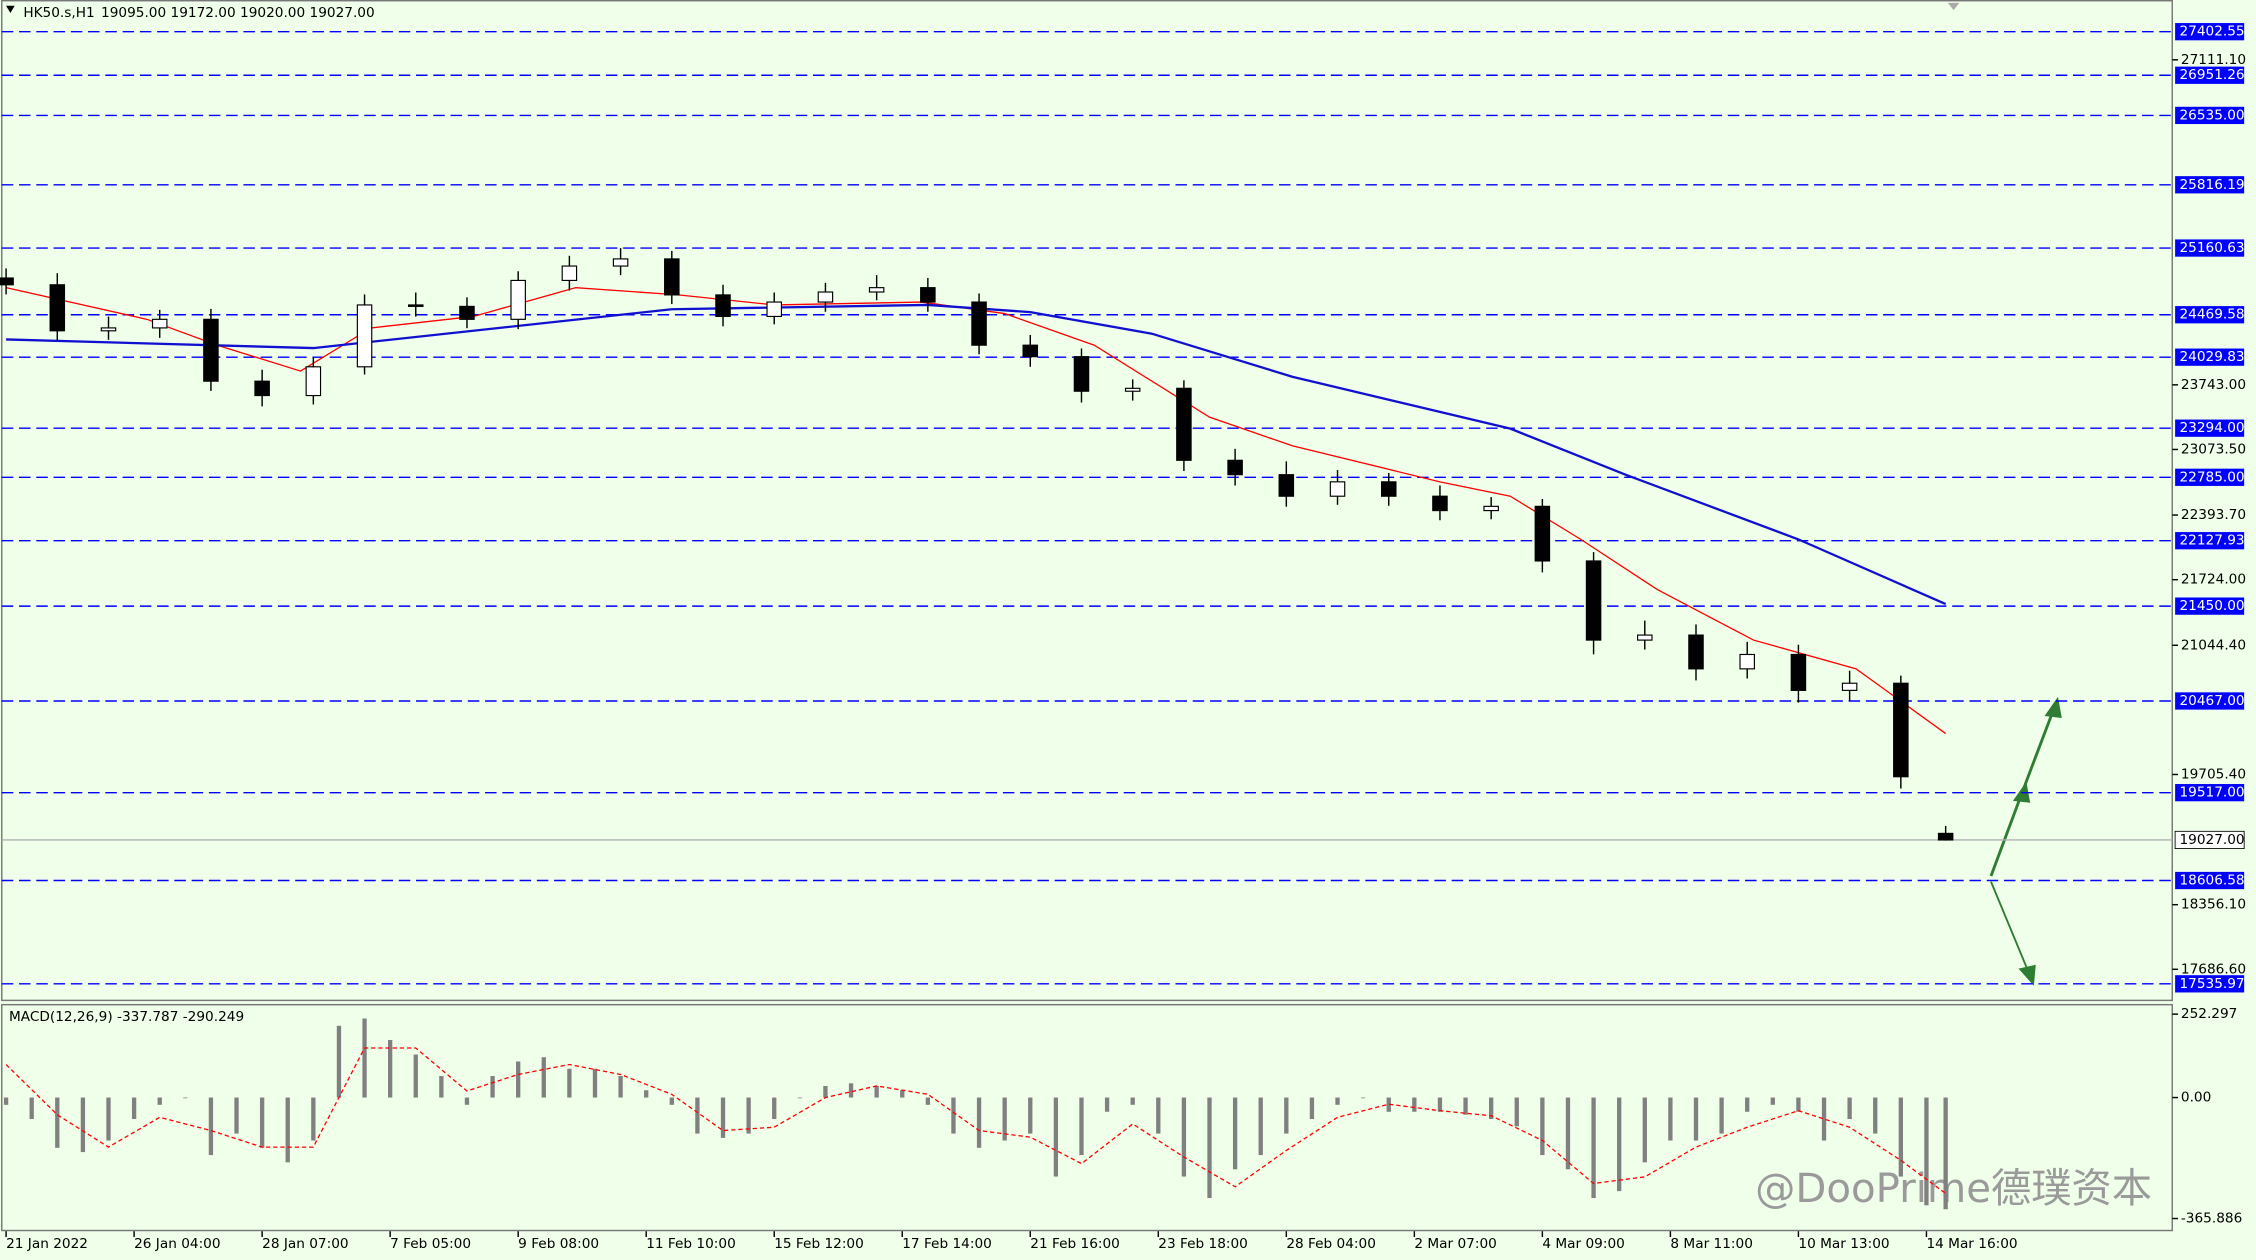  What do you see at coordinates (2213, 905) in the screenshot?
I see `y-tick-label: 18356.10` at bounding box center [2213, 905].